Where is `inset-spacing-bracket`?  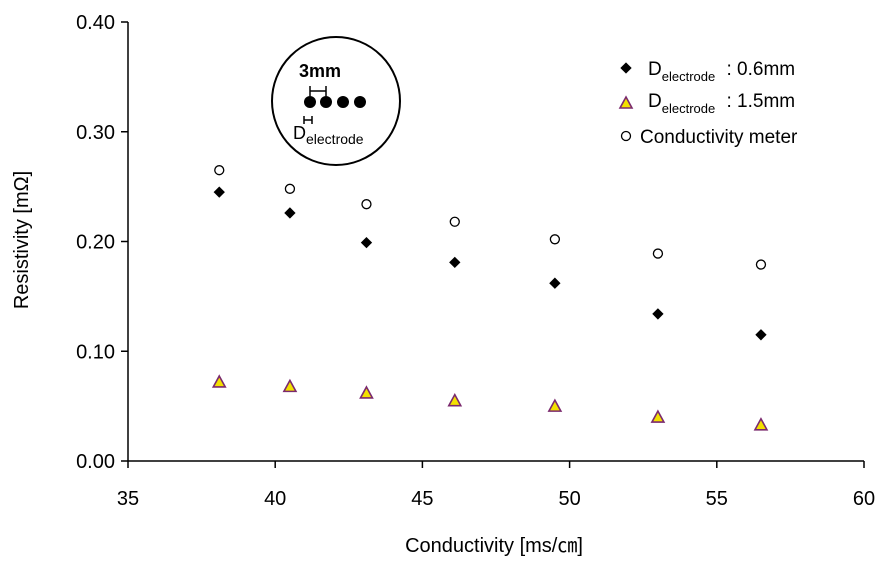 inset-spacing-bracket is located at coordinates (318, 91).